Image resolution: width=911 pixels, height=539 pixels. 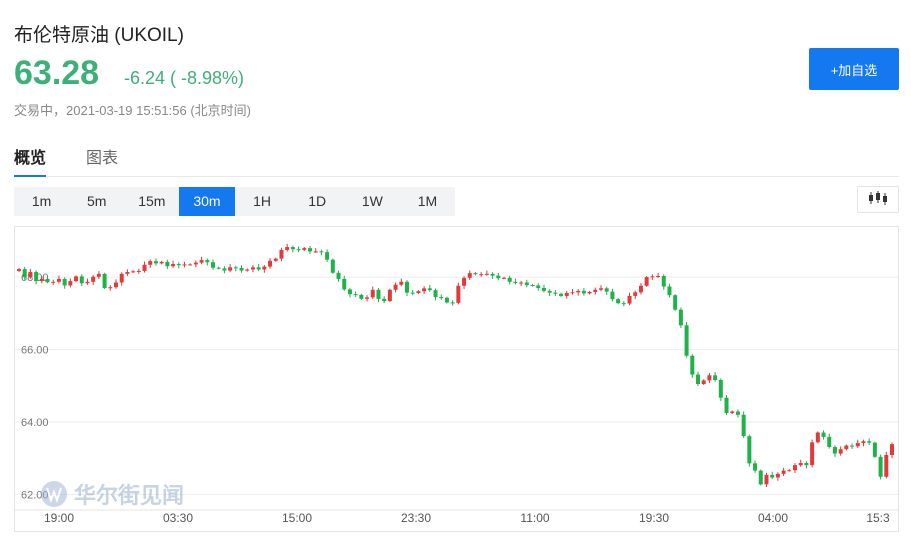 What do you see at coordinates (456, 160) in the screenshot?
I see `tab-bar: 概览 图表` at bounding box center [456, 160].